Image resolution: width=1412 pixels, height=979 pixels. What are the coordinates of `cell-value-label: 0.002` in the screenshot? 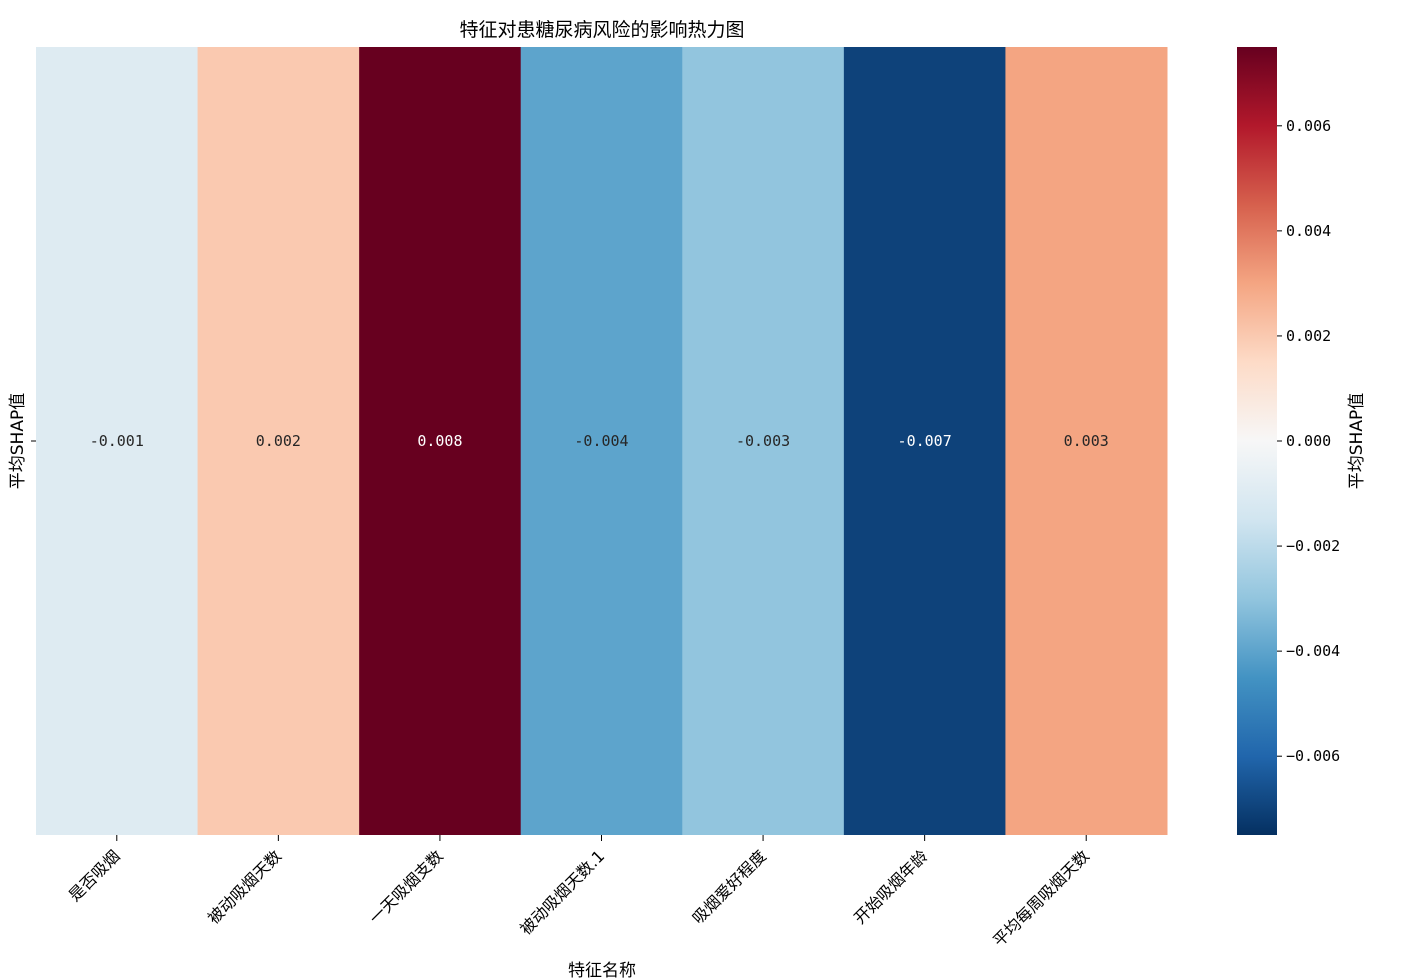 It's located at (278, 441).